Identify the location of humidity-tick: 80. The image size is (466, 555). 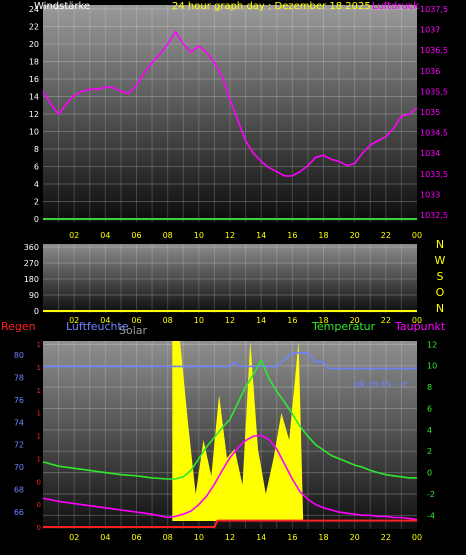
(19, 355).